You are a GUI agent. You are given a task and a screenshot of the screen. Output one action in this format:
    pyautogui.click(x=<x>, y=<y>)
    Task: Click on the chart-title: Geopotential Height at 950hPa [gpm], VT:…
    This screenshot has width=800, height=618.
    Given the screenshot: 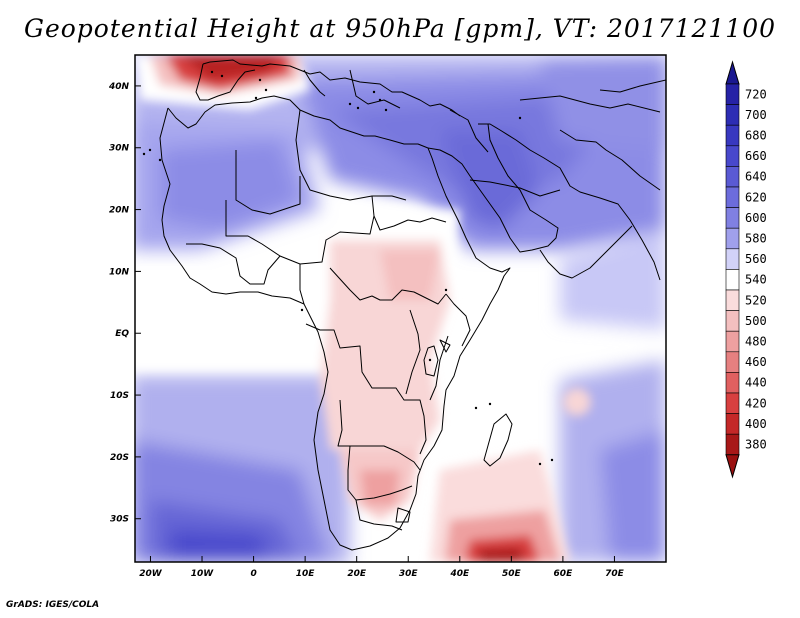 What is the action you would take?
    pyautogui.click(x=400, y=28)
    